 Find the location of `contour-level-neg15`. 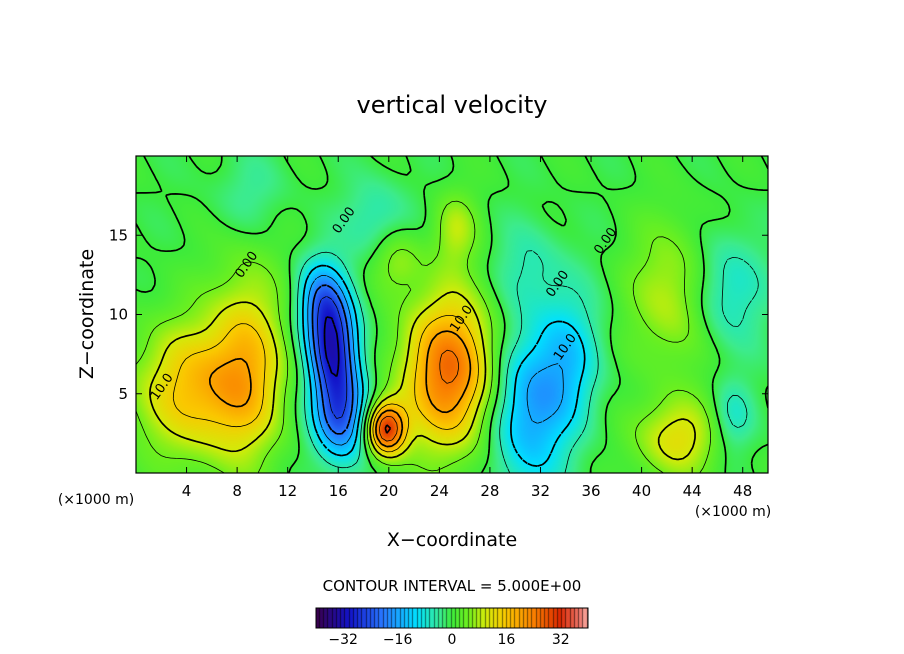

contour-level-neg15 is located at coordinates (435, 360).